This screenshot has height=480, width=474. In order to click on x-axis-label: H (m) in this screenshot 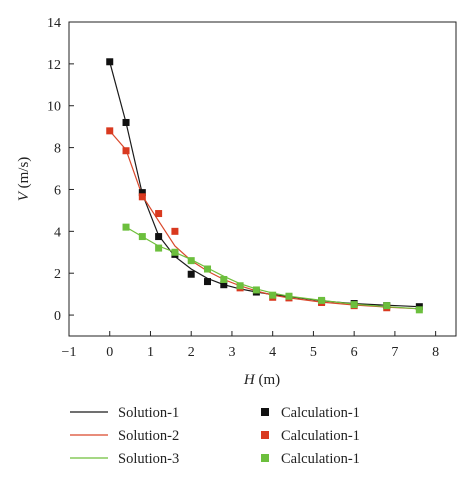, I will do `click(261, 380)`.